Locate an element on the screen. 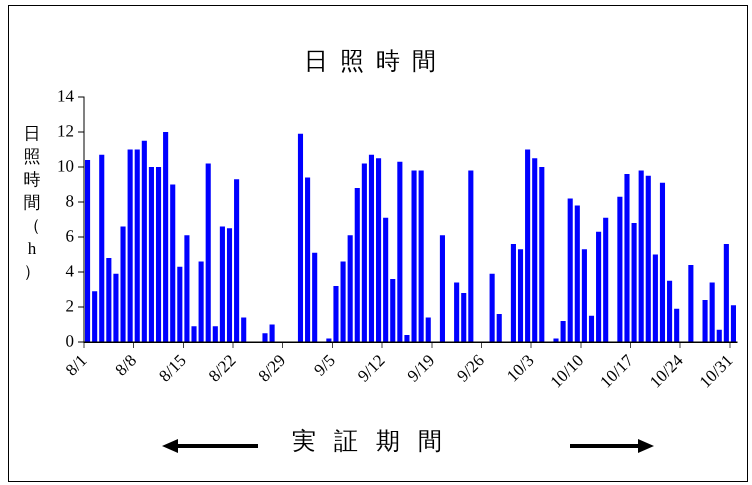 The height and width of the screenshot is (485, 752). y-tick-label: 0 is located at coordinates (70, 340).